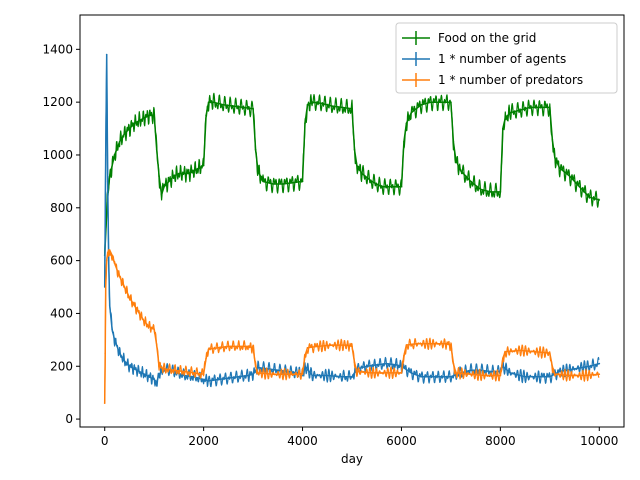 The image size is (640, 480). I want to click on y-tick-label: 0, so click(69, 419).